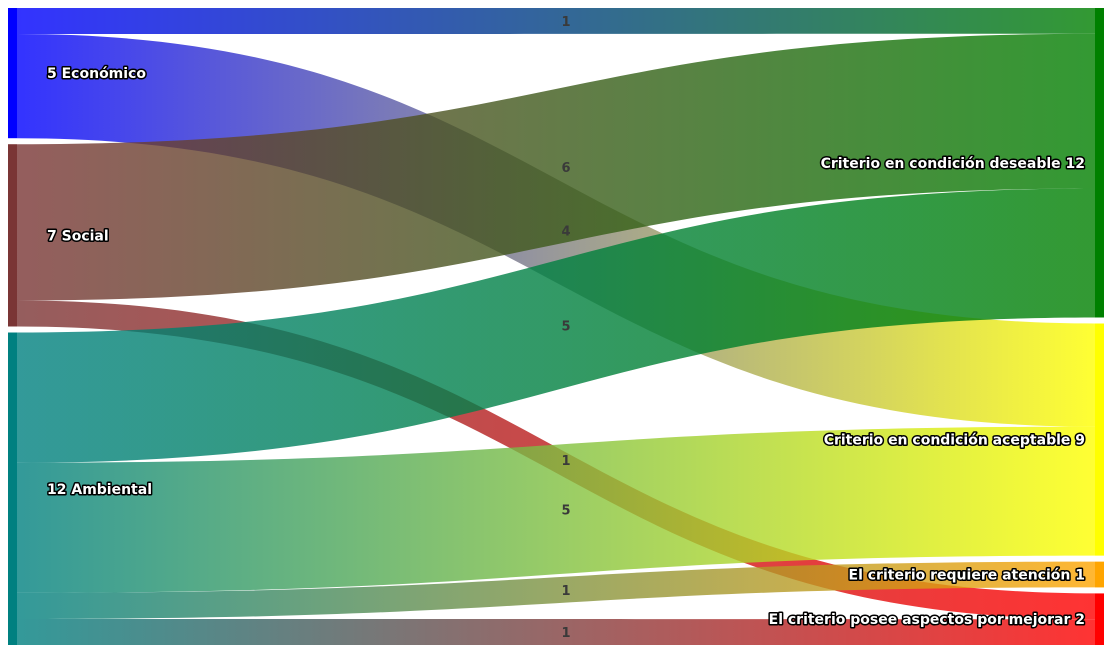 Image resolution: width=1104 pixels, height=648 pixels. I want to click on sankey-node-eco, so click(12, 73).